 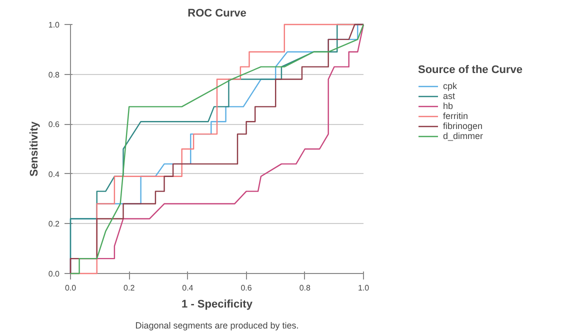 What do you see at coordinates (449, 96) in the screenshot?
I see `legend-label: ast` at bounding box center [449, 96].